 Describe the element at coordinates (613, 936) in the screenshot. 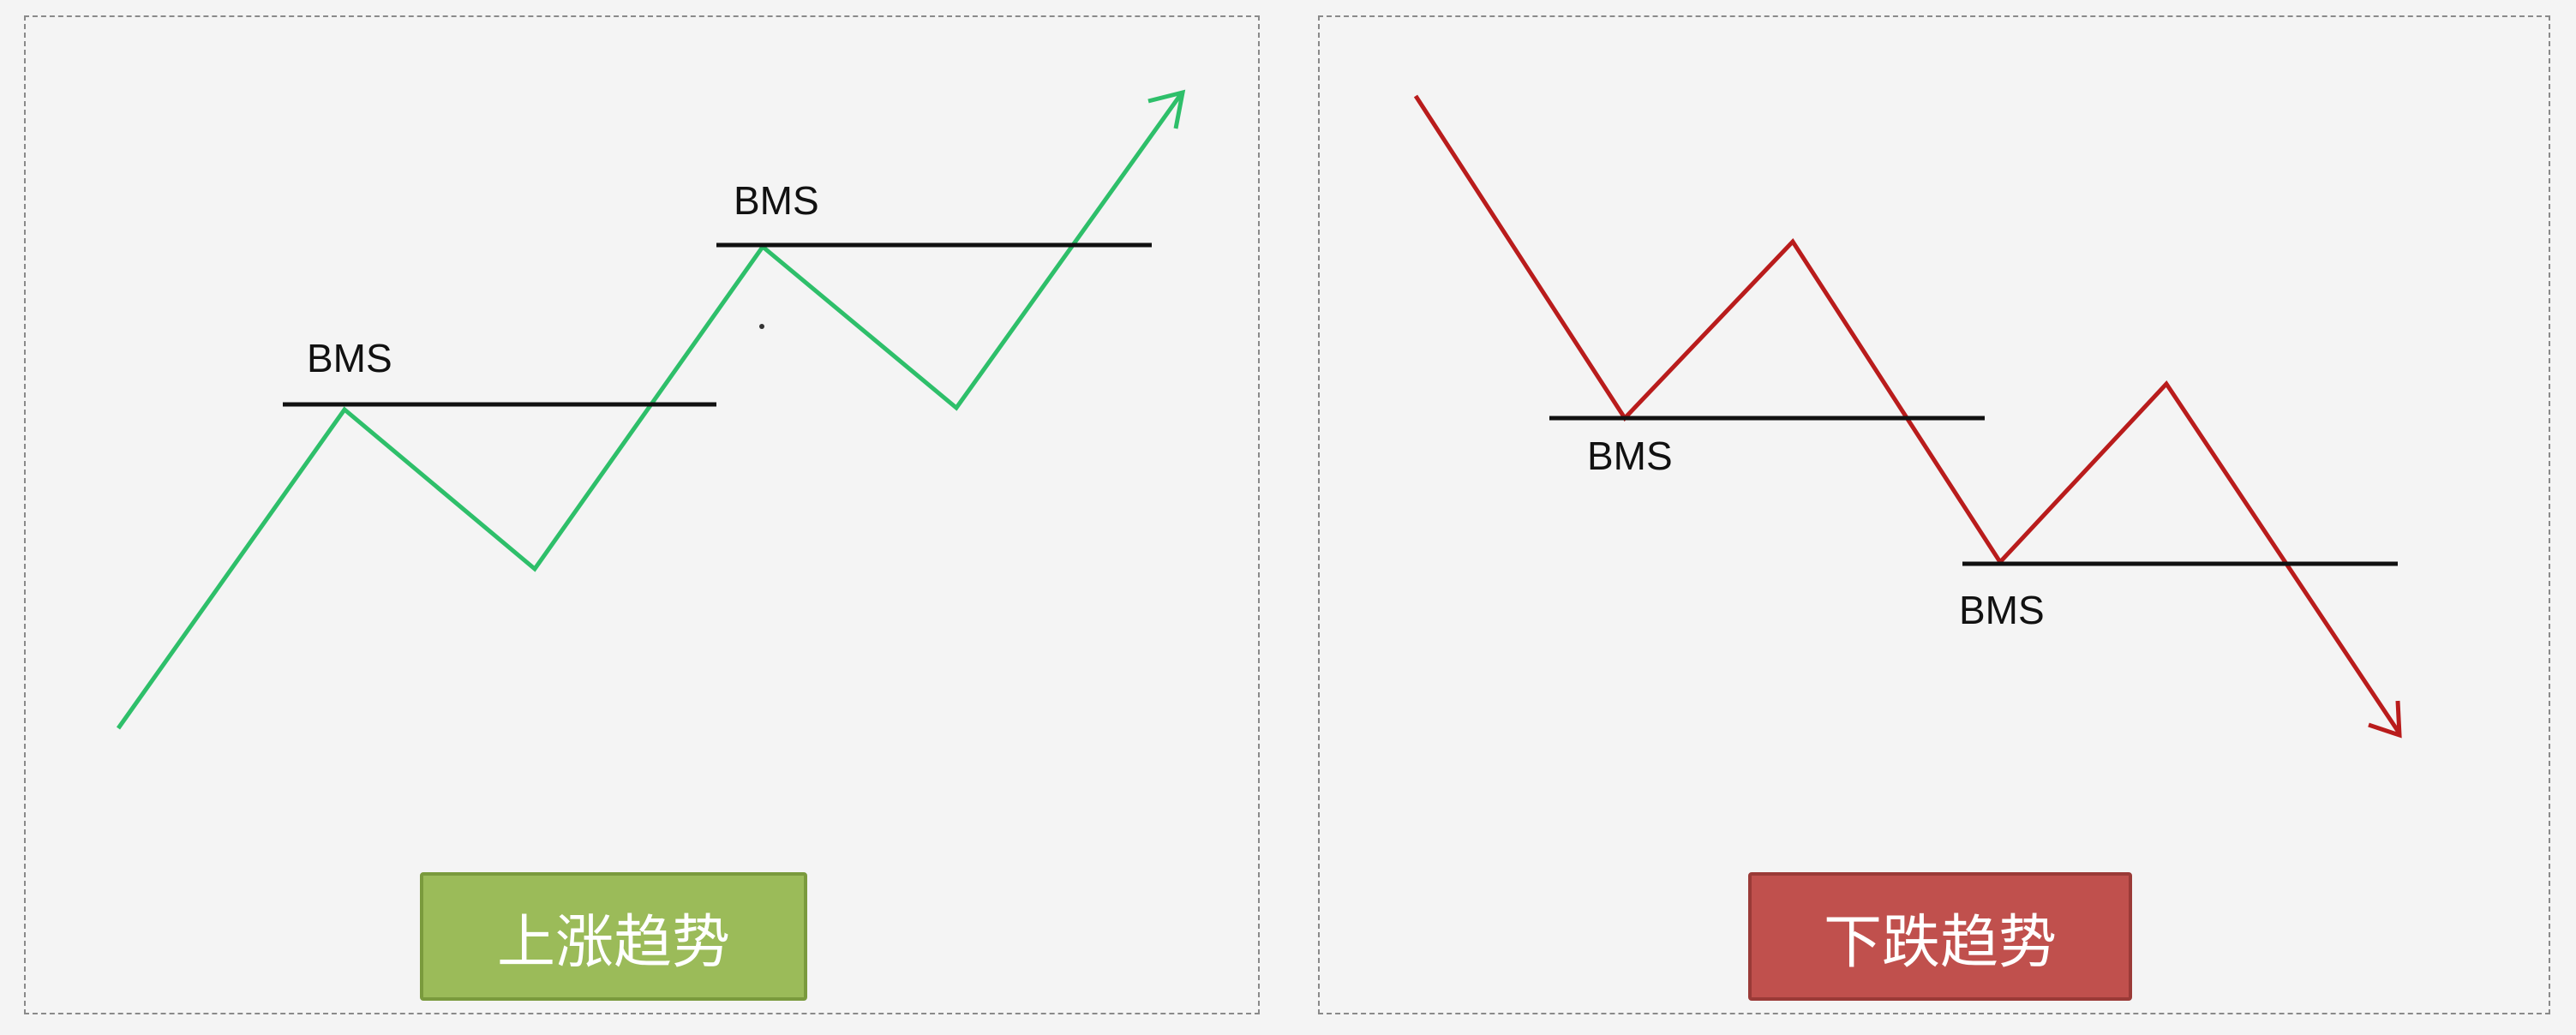

I see `uptrend-label-button: 上涨趋势` at that location.